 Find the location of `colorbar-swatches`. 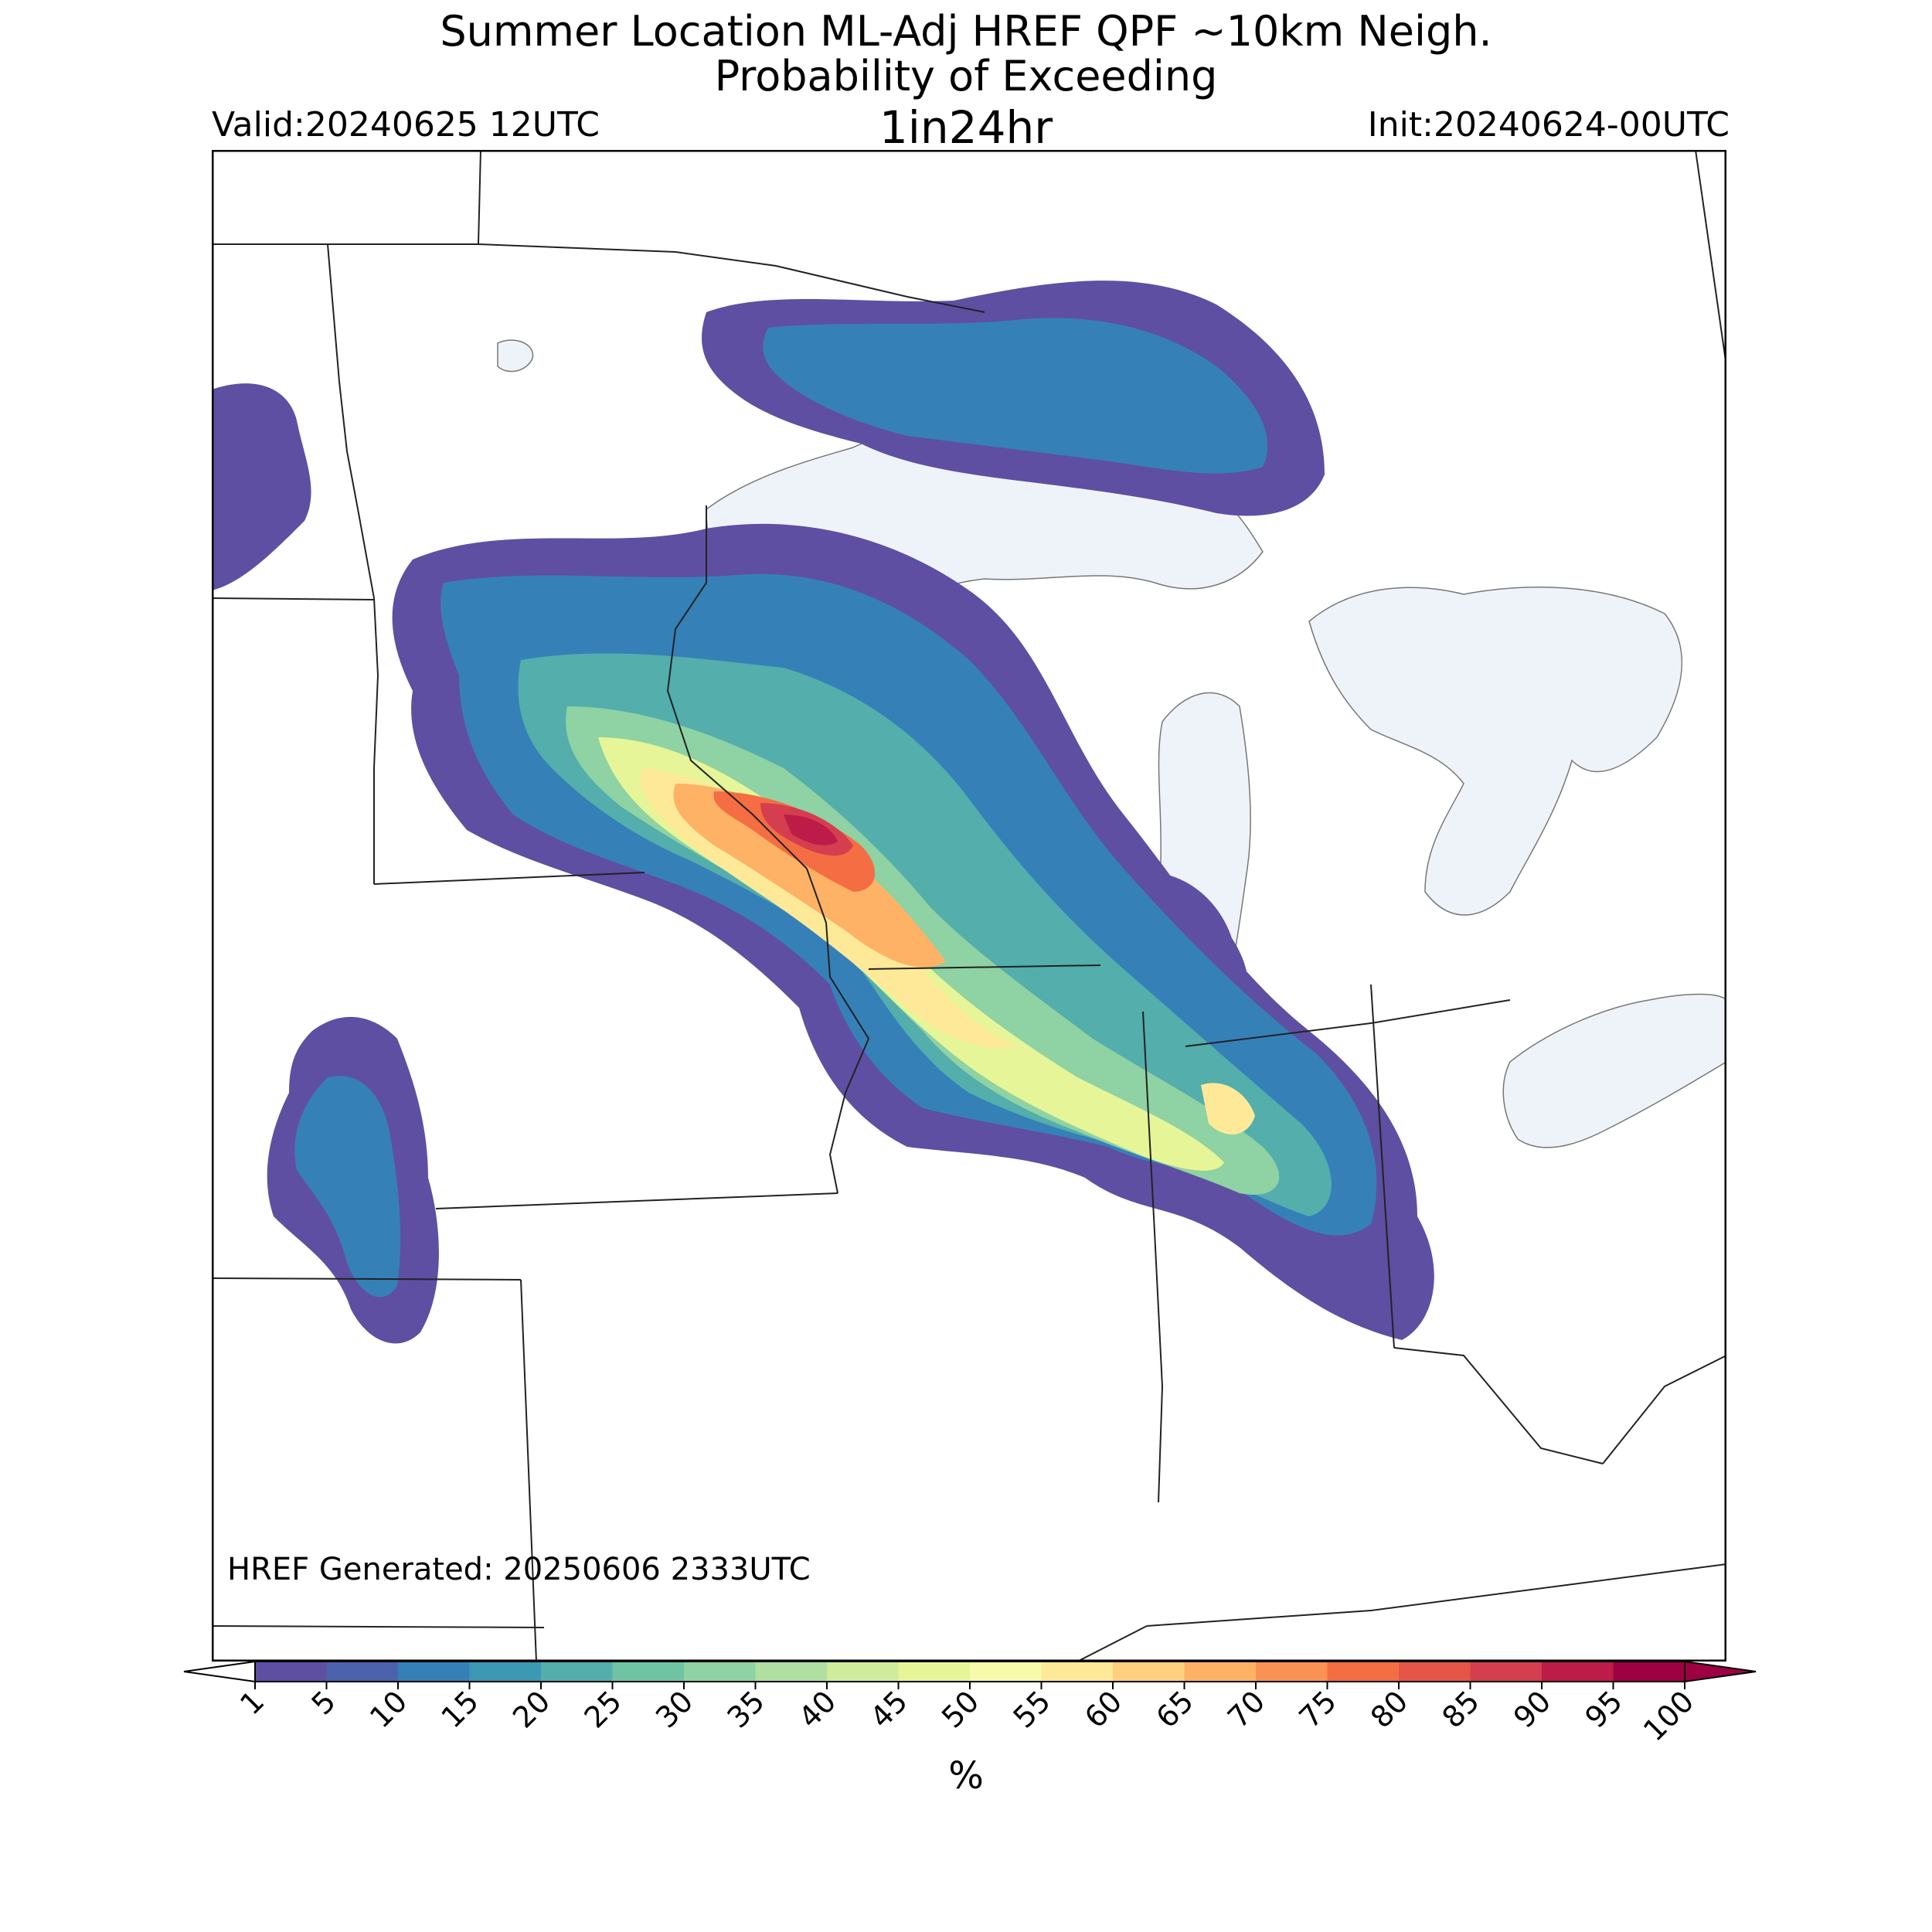

colorbar-swatches is located at coordinates (970, 1672).